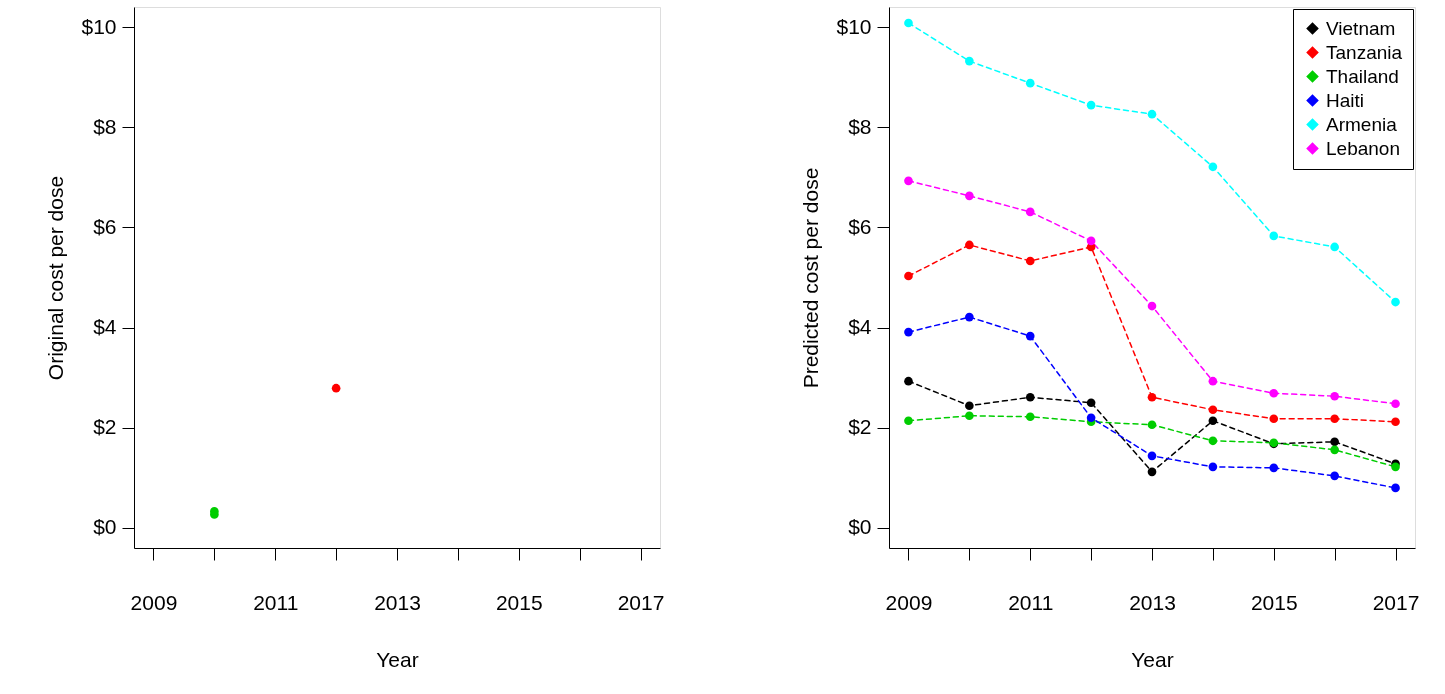 The height and width of the screenshot is (694, 1445). What do you see at coordinates (1362, 124) in the screenshot?
I see `legend-label: Armenia` at bounding box center [1362, 124].